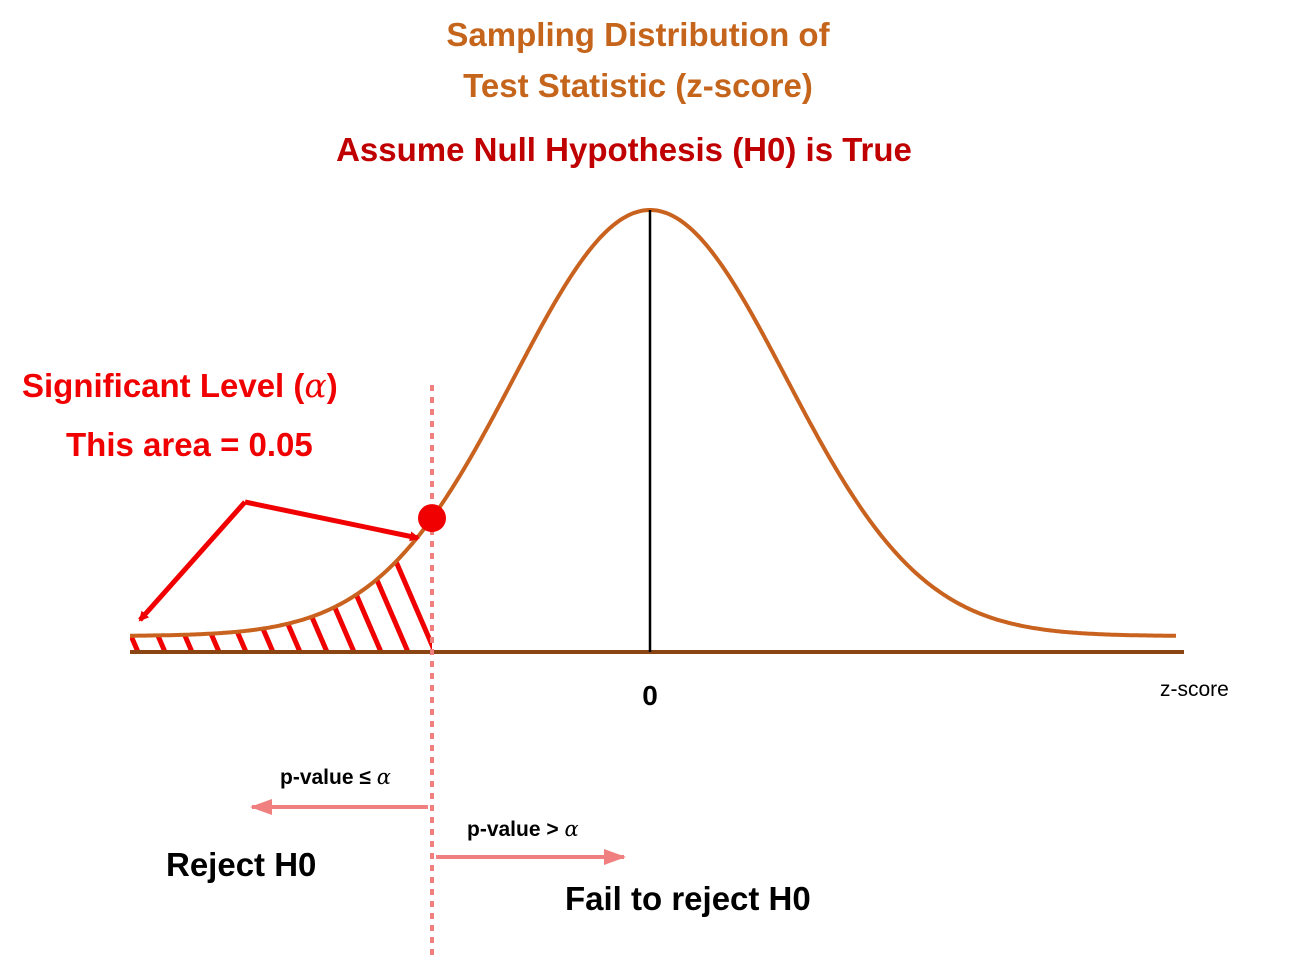 The image size is (1289, 965). Describe the element at coordinates (638, 34) in the screenshot. I see `diagram-title-line1: Sampling Distribution of` at that location.